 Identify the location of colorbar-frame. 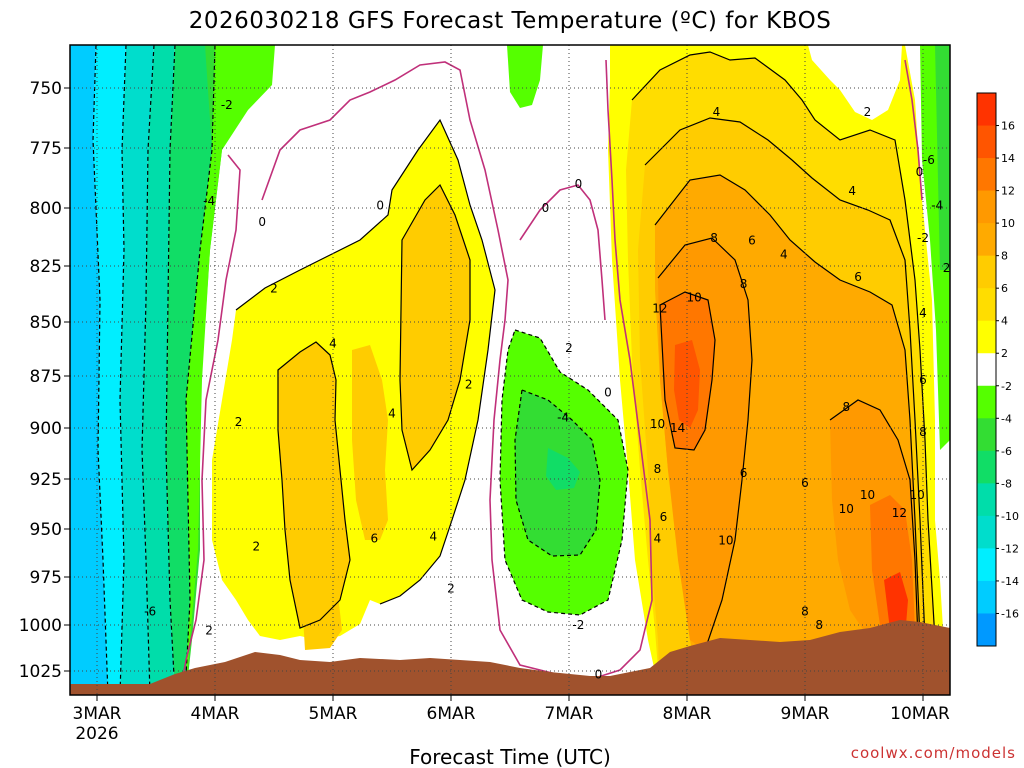
(986, 369).